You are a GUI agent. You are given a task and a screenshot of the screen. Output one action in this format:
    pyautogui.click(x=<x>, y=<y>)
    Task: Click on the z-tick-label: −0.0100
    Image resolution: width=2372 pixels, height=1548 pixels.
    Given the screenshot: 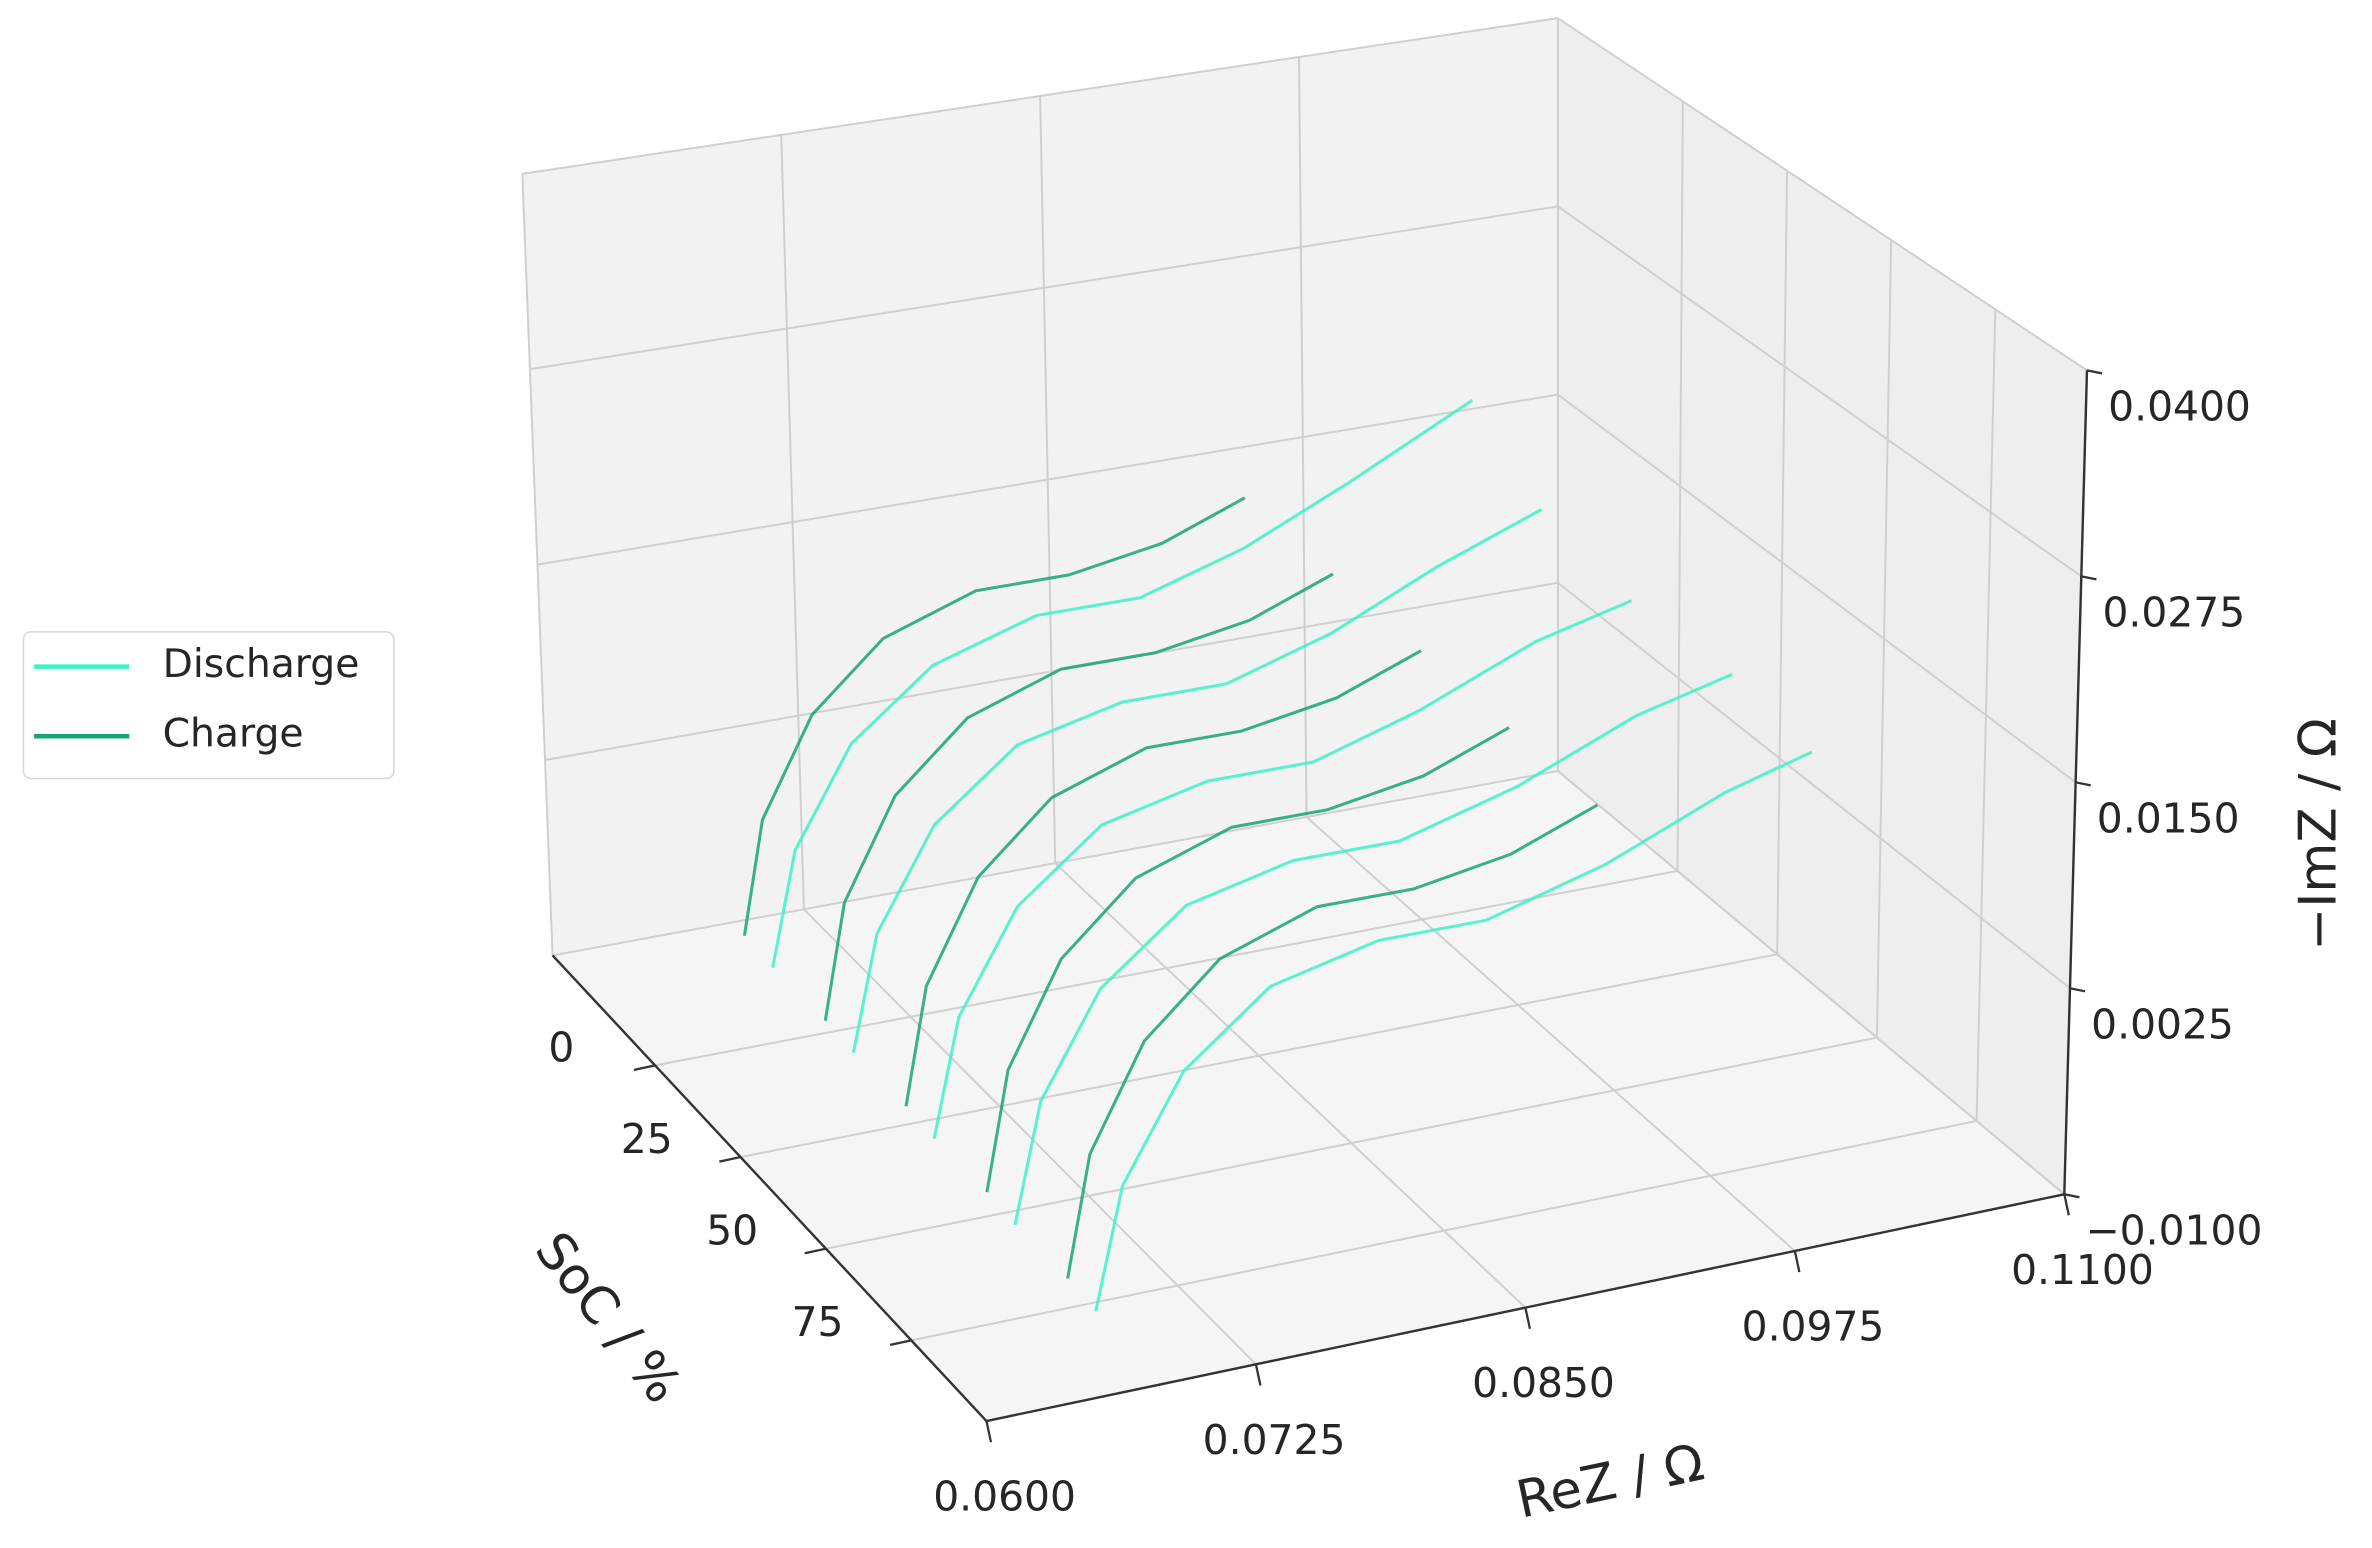 What is the action you would take?
    pyautogui.click(x=2173, y=1231)
    